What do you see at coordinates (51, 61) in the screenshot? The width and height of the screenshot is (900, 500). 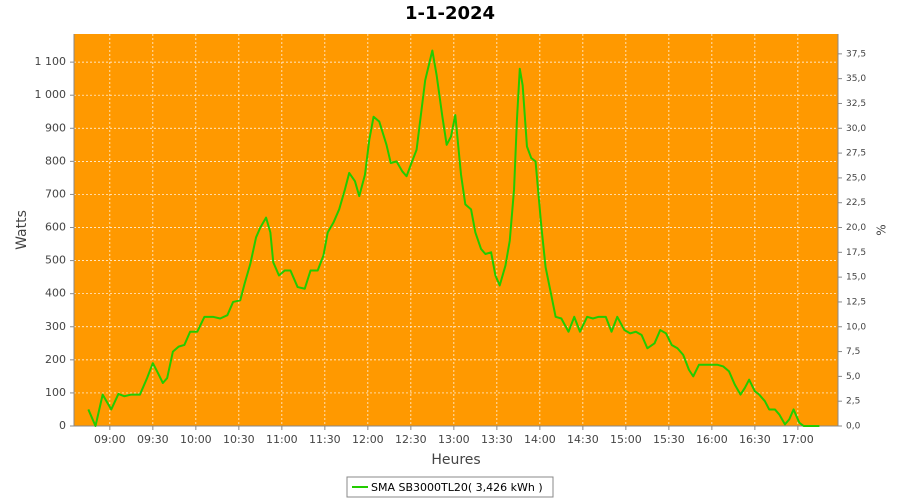 I see `y-tick-label: 1 100` at bounding box center [51, 61].